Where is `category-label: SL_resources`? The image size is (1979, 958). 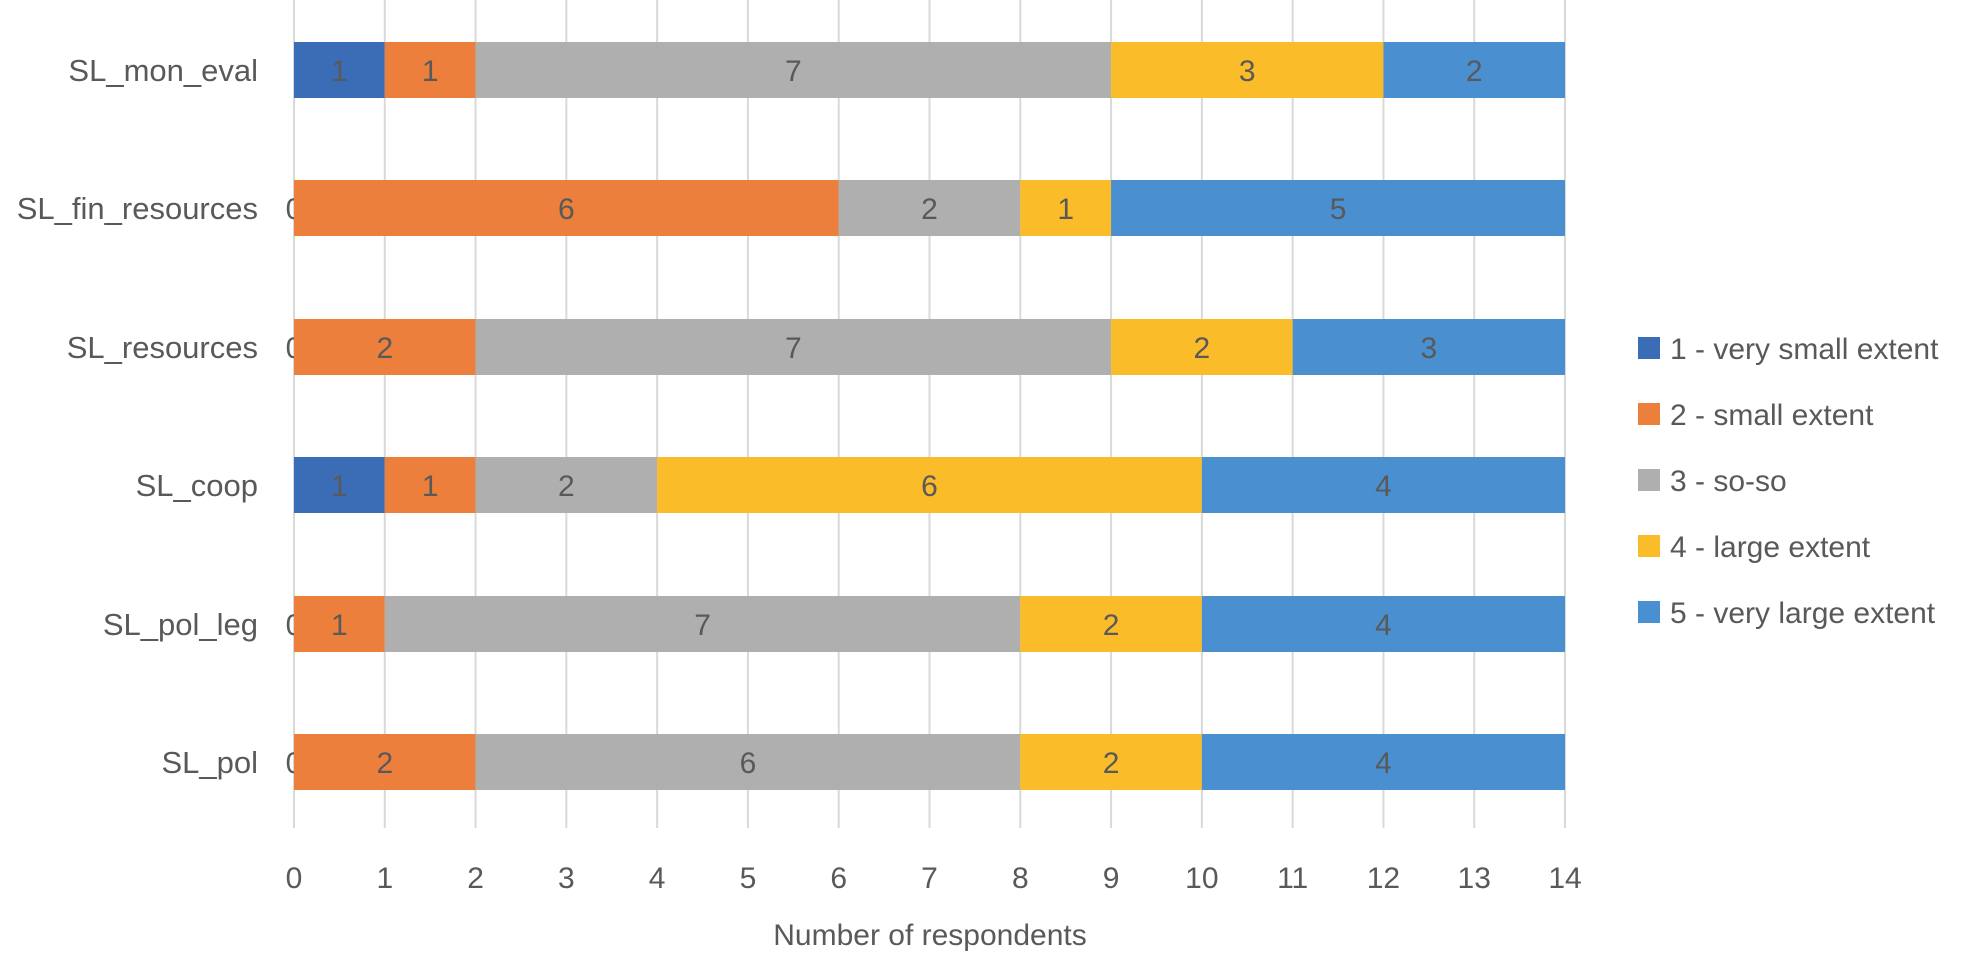
category-label: SL_resources is located at coordinates (162, 347).